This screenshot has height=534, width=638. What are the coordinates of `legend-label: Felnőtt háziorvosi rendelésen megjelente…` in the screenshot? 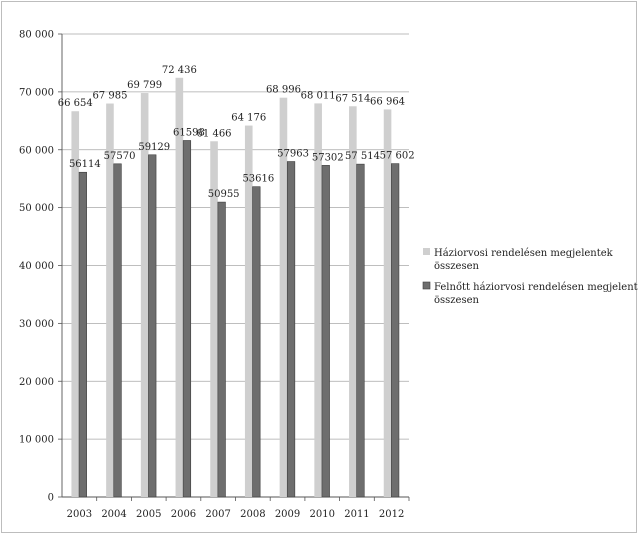 It's located at (536, 287).